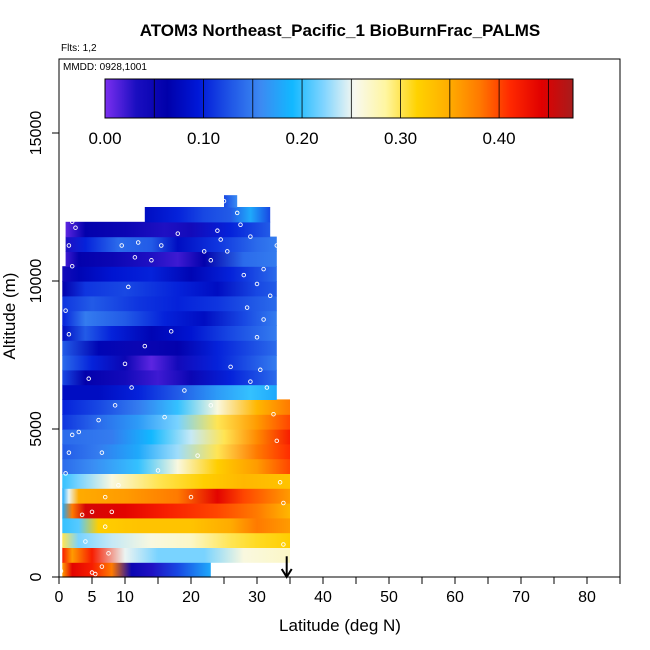 This screenshot has width=650, height=650. Describe the element at coordinates (92, 597) in the screenshot. I see `x-tick-label: 5` at that location.